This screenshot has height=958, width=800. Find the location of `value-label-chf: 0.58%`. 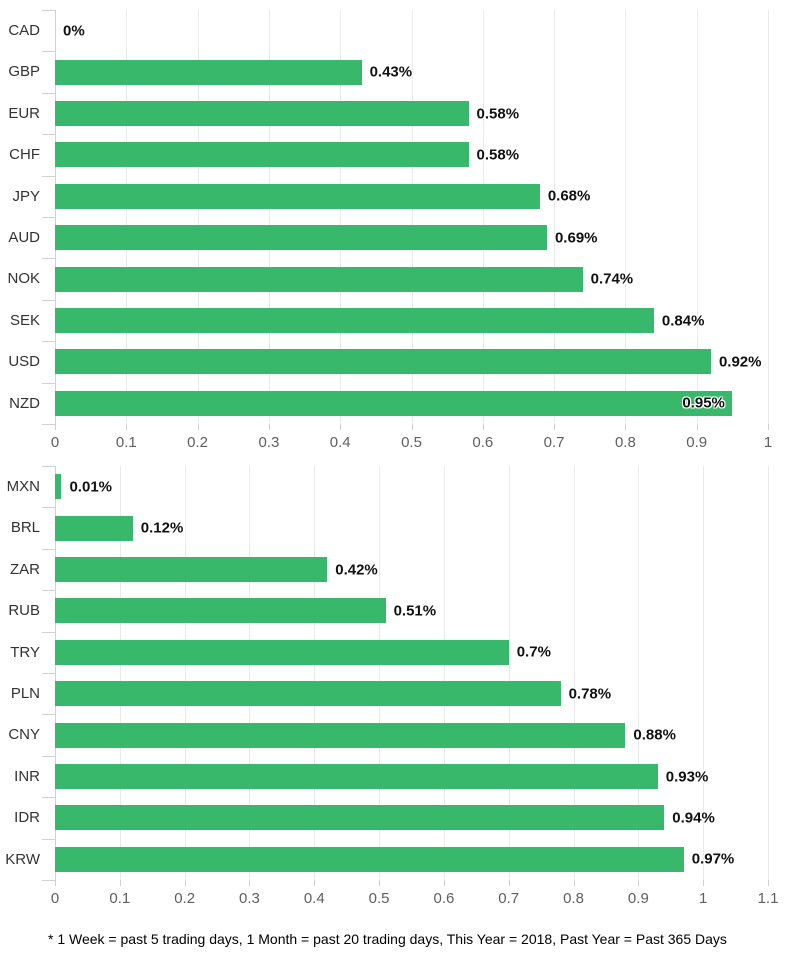

value-label-chf: 0.58% is located at coordinates (498, 155).